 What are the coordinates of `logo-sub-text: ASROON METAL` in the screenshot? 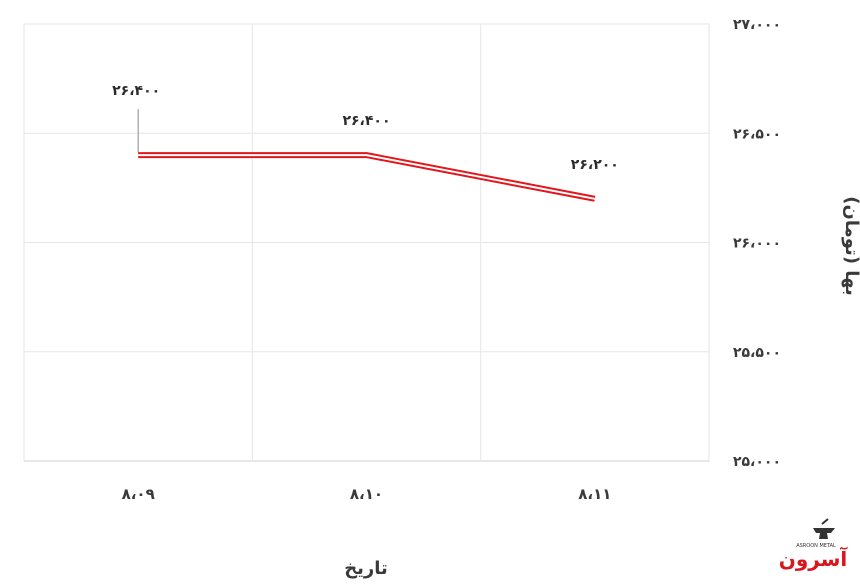 It's located at (816, 546).